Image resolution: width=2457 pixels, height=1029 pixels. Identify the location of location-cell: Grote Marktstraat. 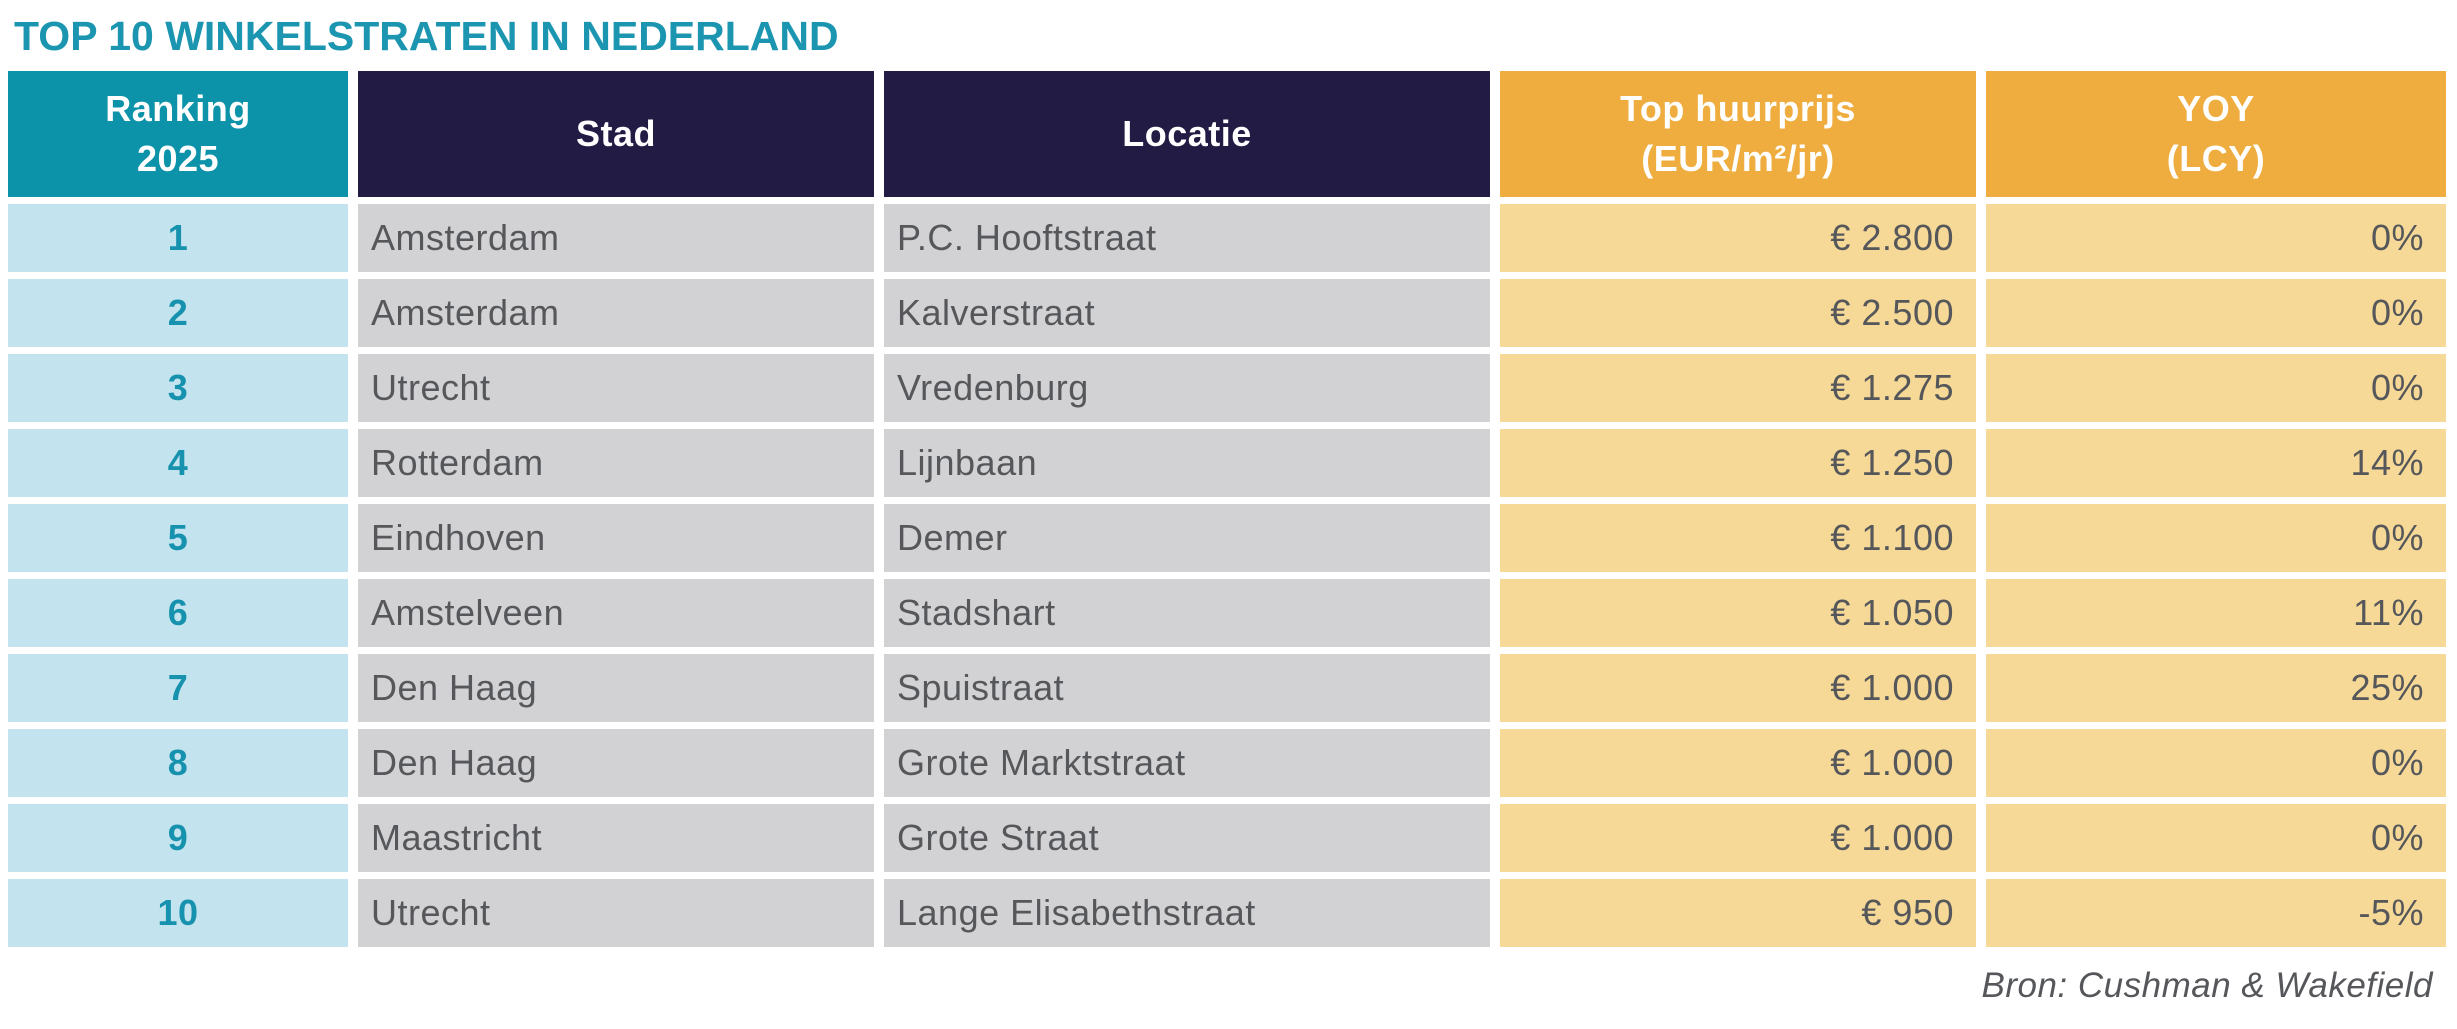
(1187, 763).